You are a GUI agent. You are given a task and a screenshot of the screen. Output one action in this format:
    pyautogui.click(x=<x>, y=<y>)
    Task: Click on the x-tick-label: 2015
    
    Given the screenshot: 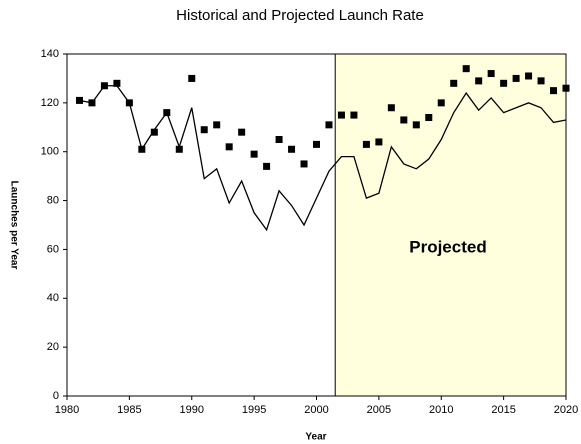 What is the action you would take?
    pyautogui.click(x=503, y=410)
    